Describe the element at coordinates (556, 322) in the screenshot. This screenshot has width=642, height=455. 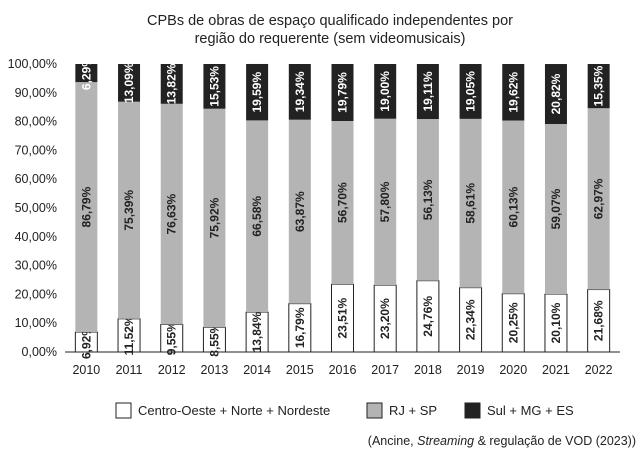
I see `data-label: 20,10%` at that location.